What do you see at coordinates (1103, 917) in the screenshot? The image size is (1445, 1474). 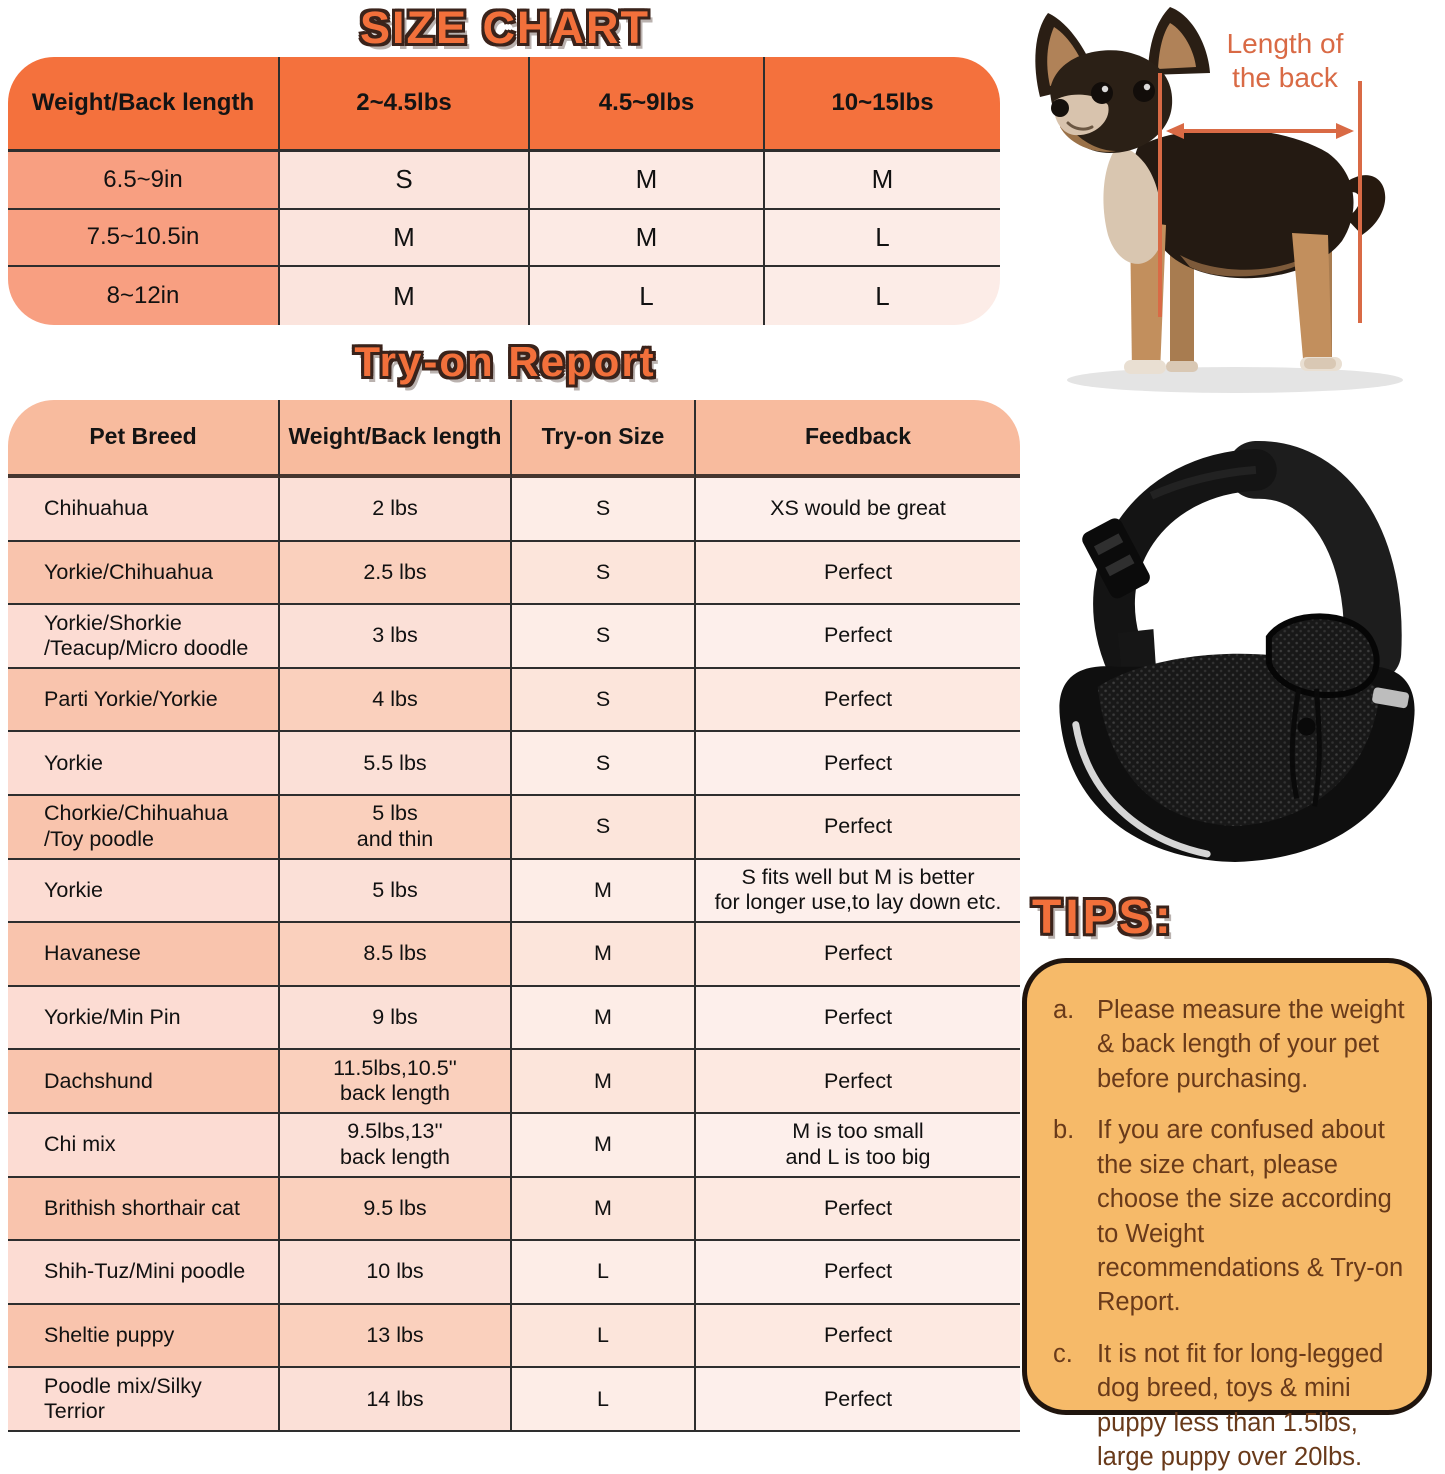 I see `tips-title: TIPS:` at bounding box center [1103, 917].